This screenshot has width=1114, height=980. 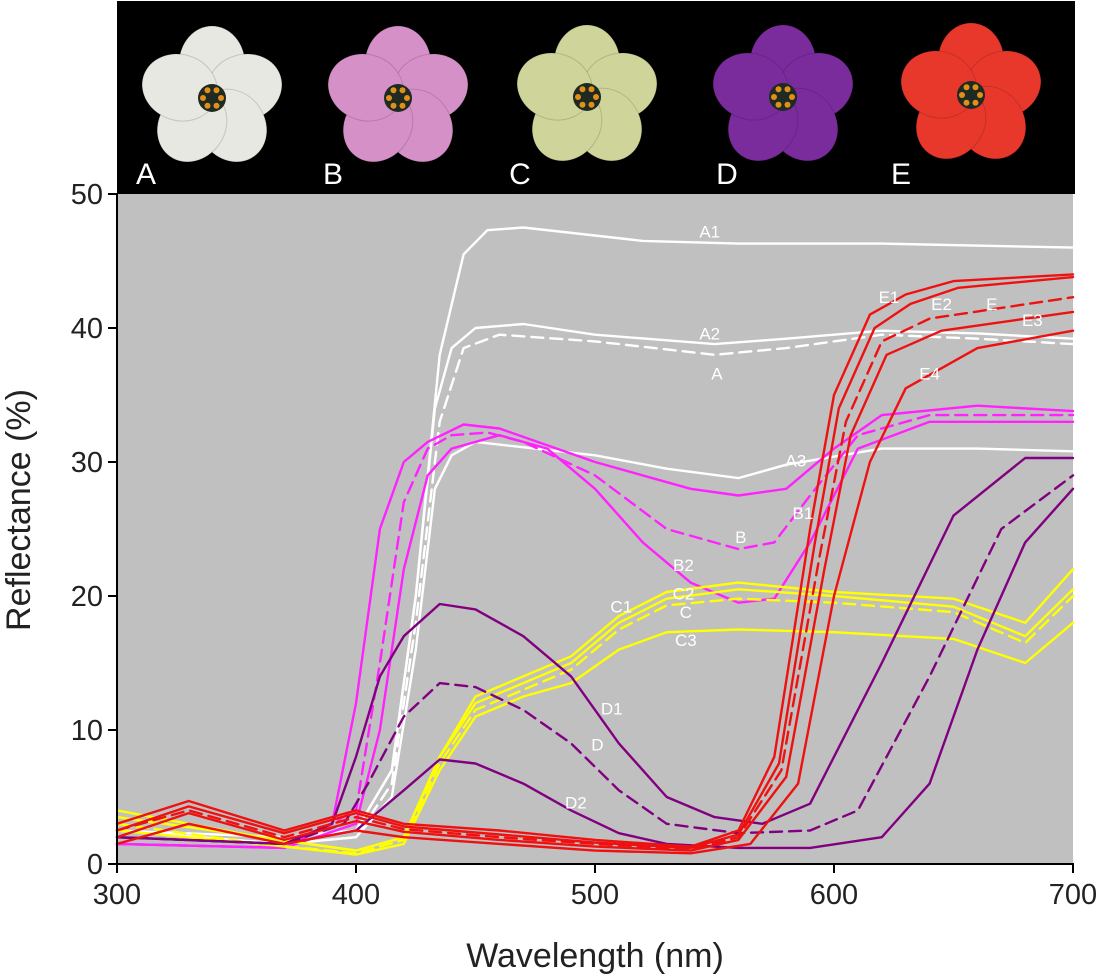 What do you see at coordinates (991, 304) in the screenshot?
I see `annotation-e: E` at bounding box center [991, 304].